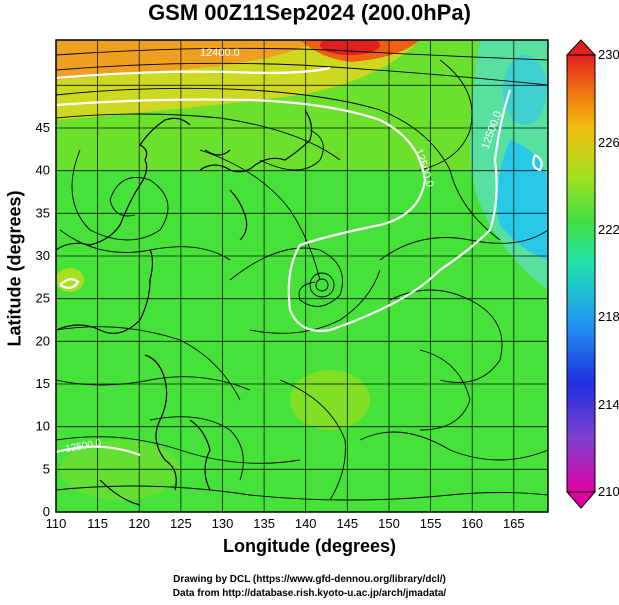 Image resolution: width=619 pixels, height=605 pixels. I want to click on y-tick-label: 45, so click(43, 127).